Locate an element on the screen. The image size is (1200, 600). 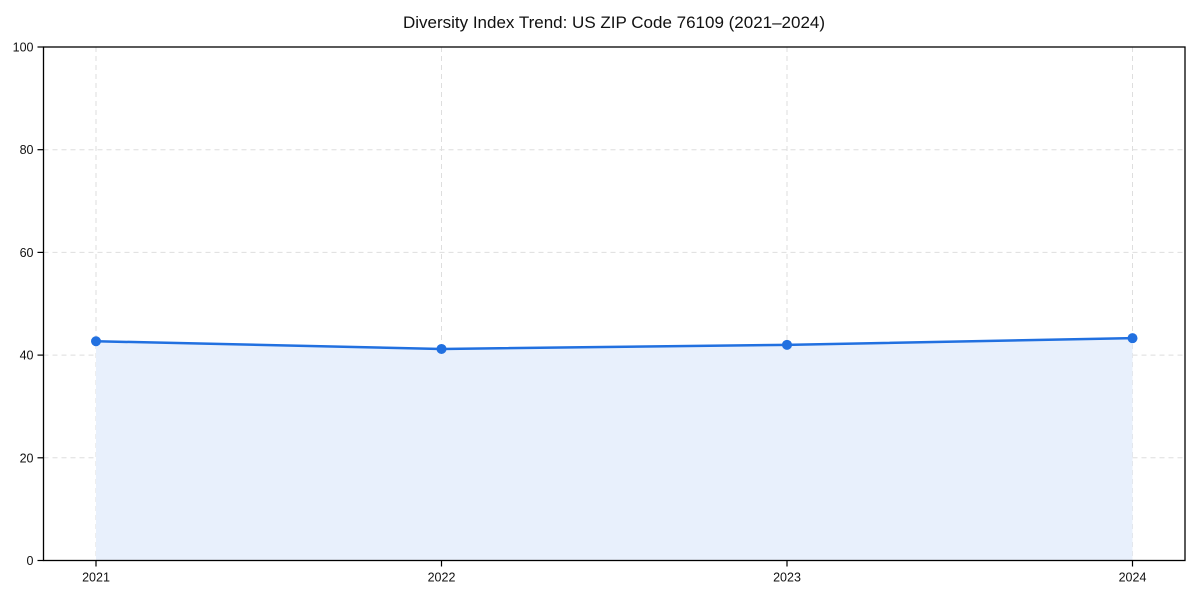
x-axis-tick-label: 2024 is located at coordinates (1133, 578).